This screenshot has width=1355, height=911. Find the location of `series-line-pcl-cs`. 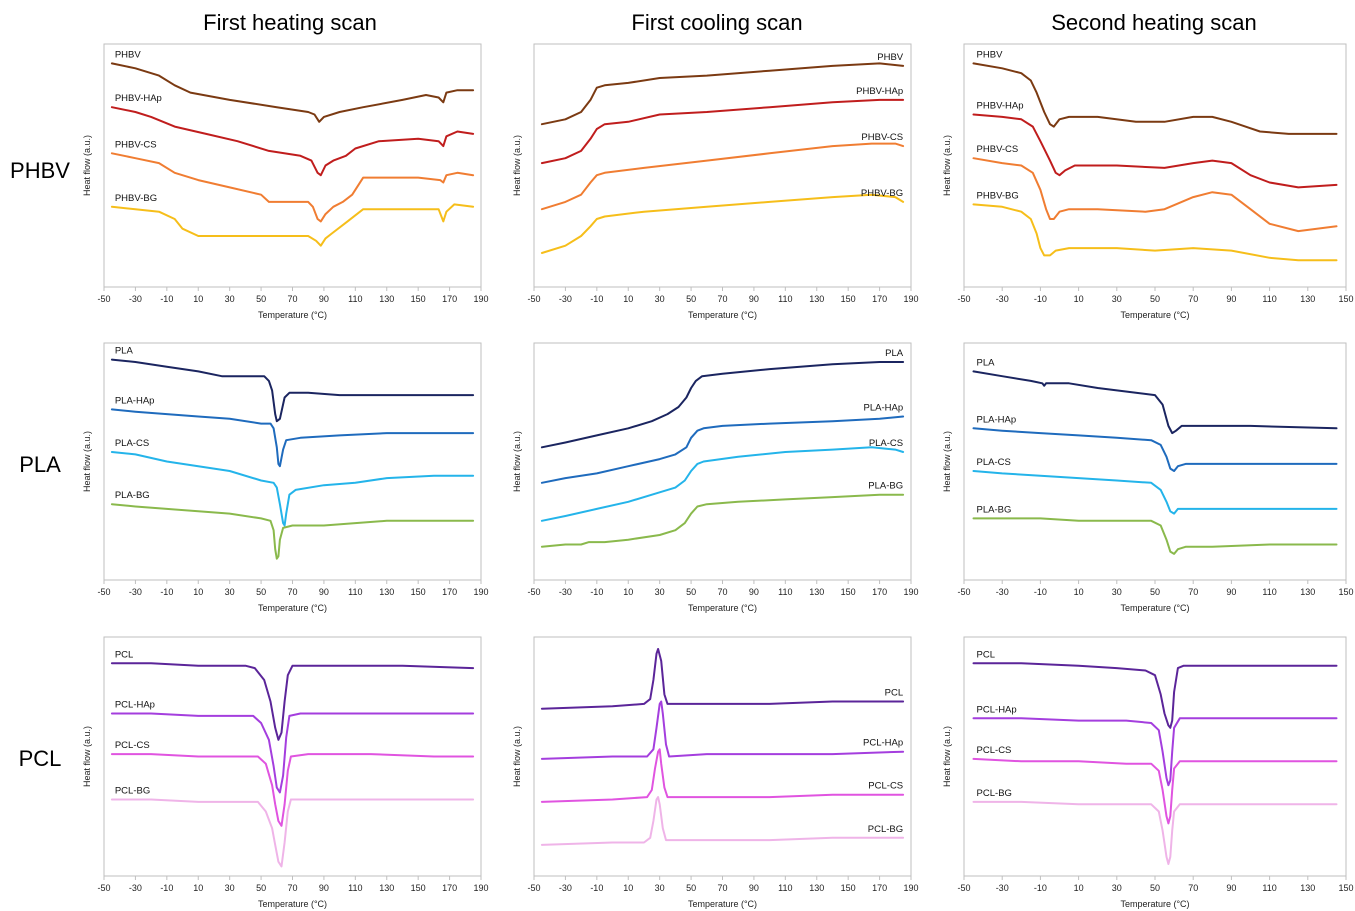

series-line-pcl-cs is located at coordinates (292, 790).